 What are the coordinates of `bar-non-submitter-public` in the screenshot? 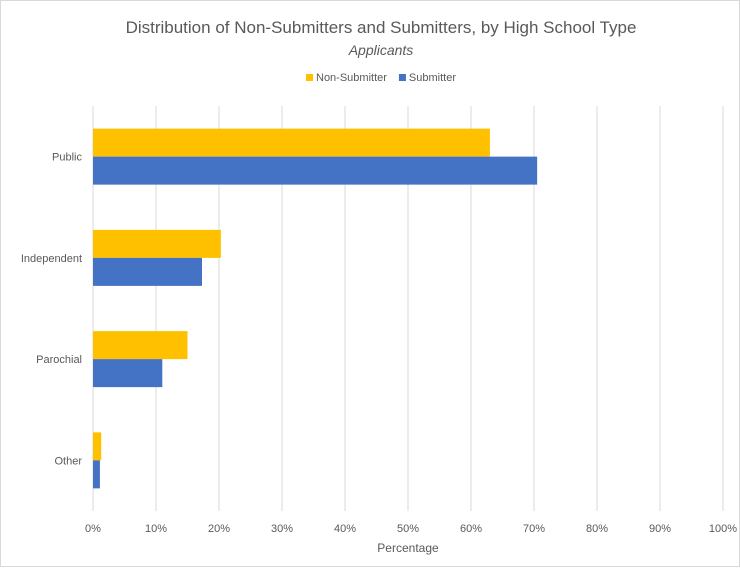 It's located at (291, 142).